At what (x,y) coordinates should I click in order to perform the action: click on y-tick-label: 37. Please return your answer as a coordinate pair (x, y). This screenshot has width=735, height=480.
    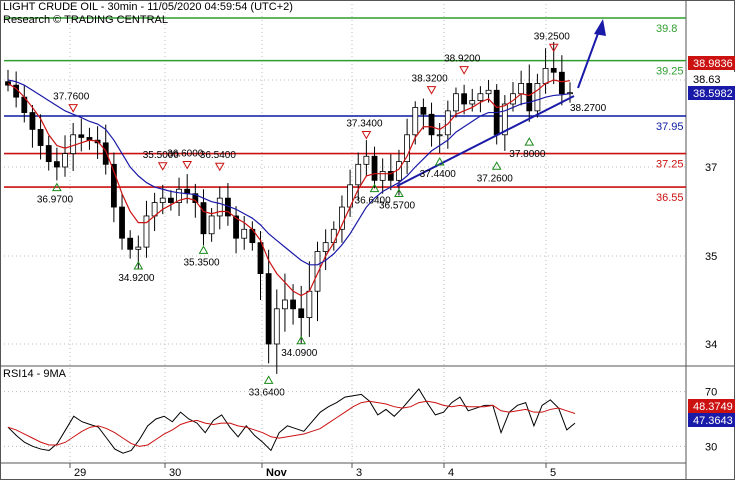
    Looking at the image, I should click on (711, 168).